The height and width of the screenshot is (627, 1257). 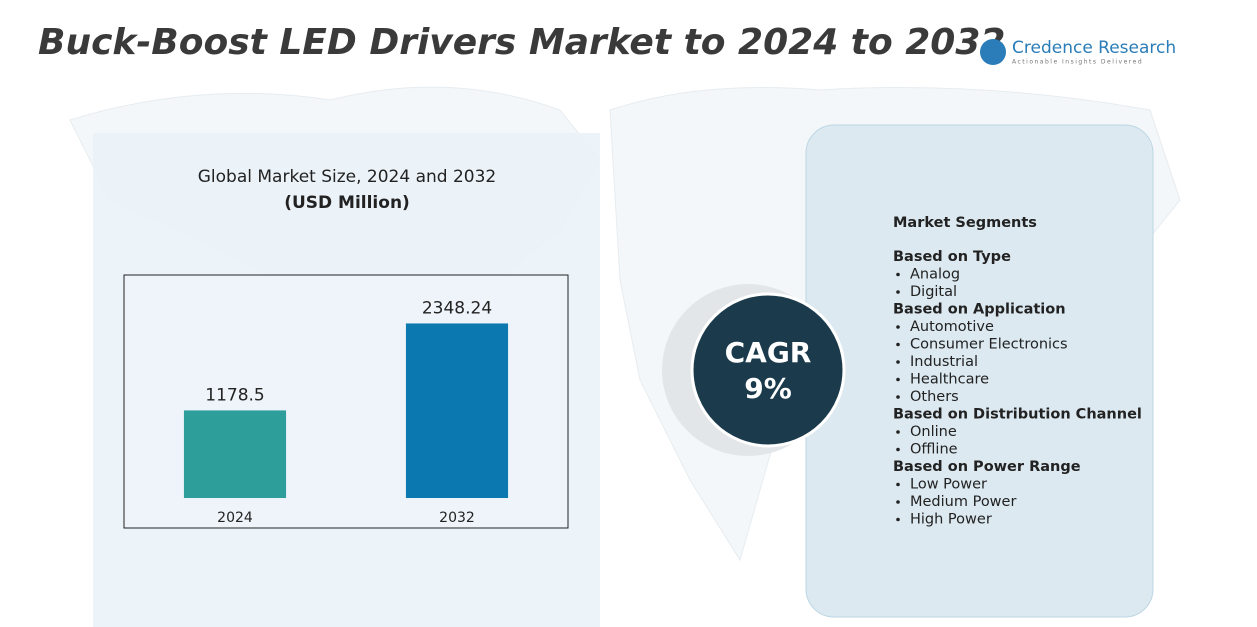 What do you see at coordinates (963, 502) in the screenshot?
I see `segment-item: Medium Power` at bounding box center [963, 502].